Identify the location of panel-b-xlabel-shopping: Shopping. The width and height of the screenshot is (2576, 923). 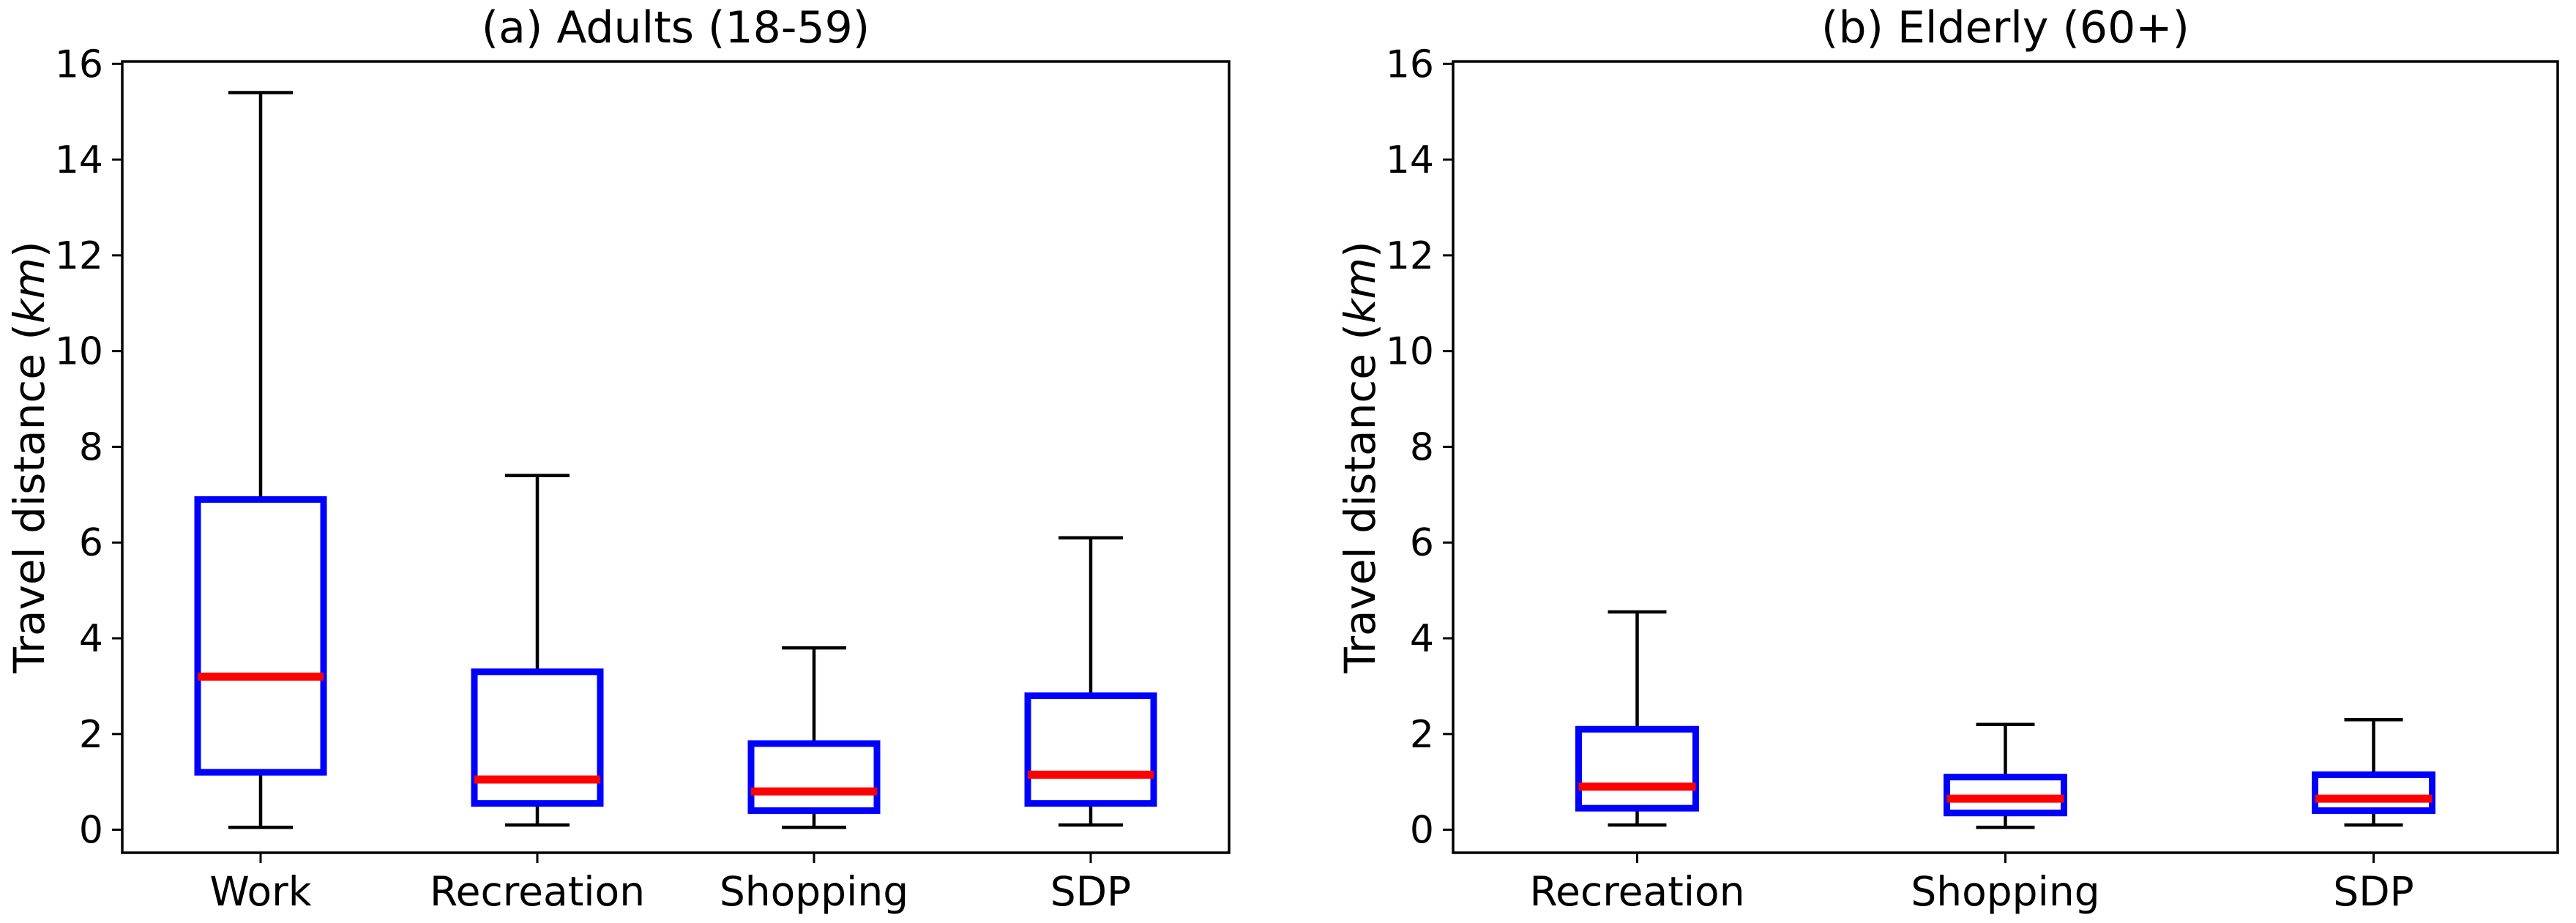
(2005, 891).